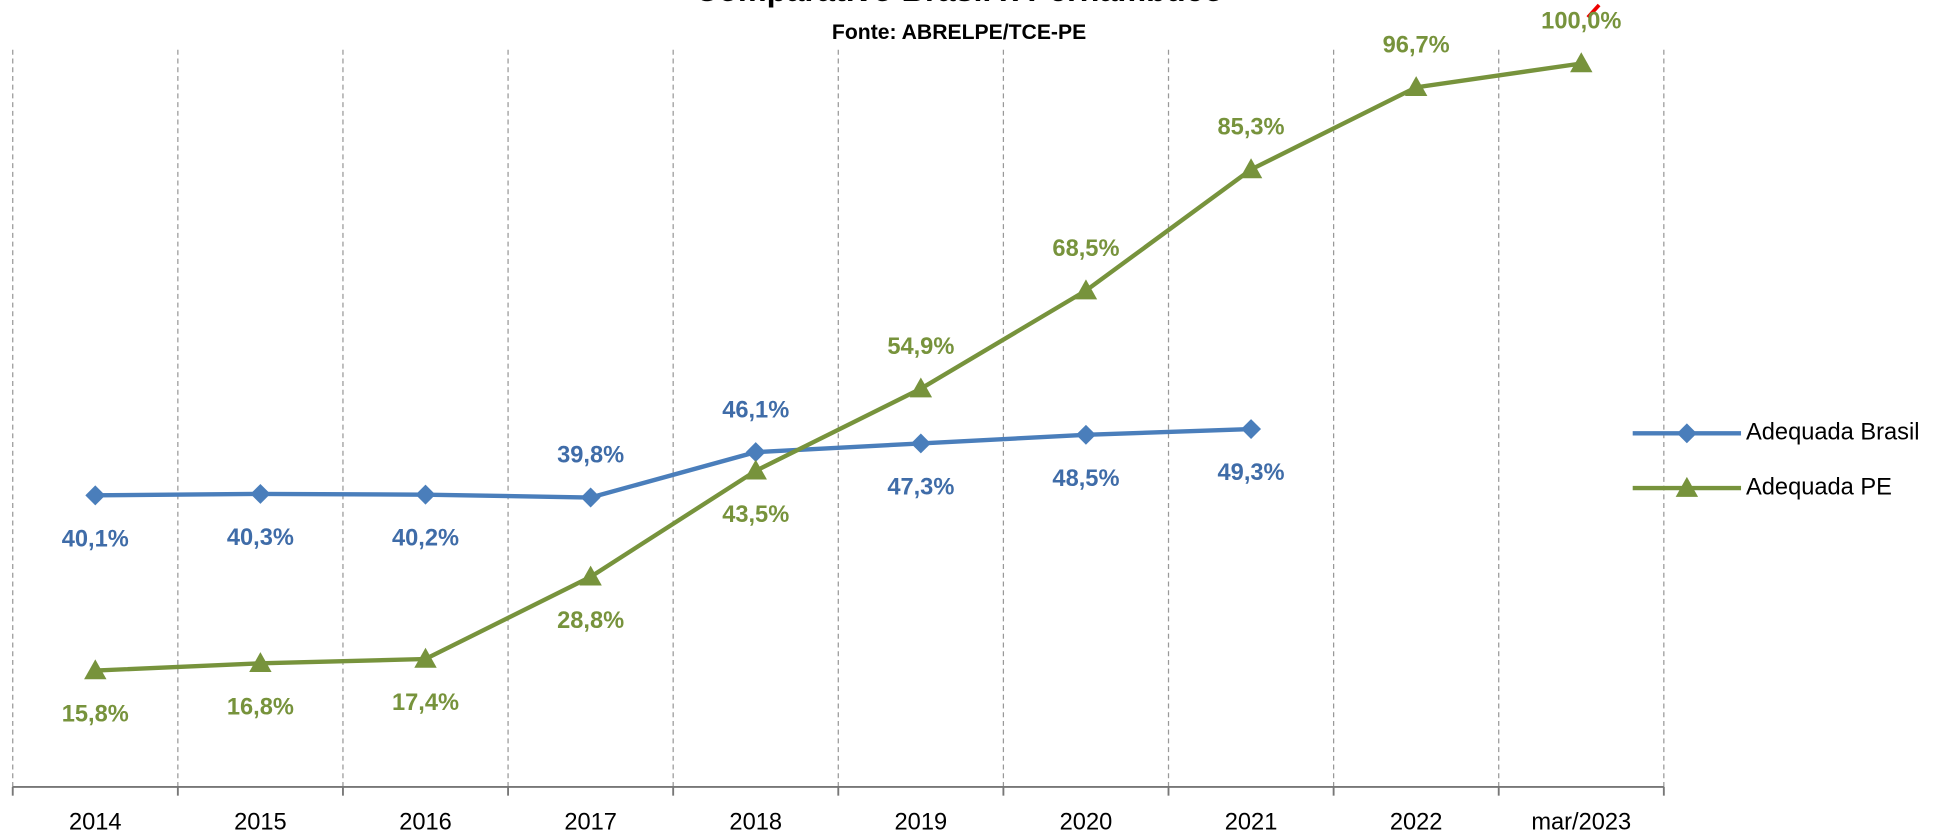  I want to click on chart-title: Comparativo Brasil x Pernambuco, so click(959, 4).